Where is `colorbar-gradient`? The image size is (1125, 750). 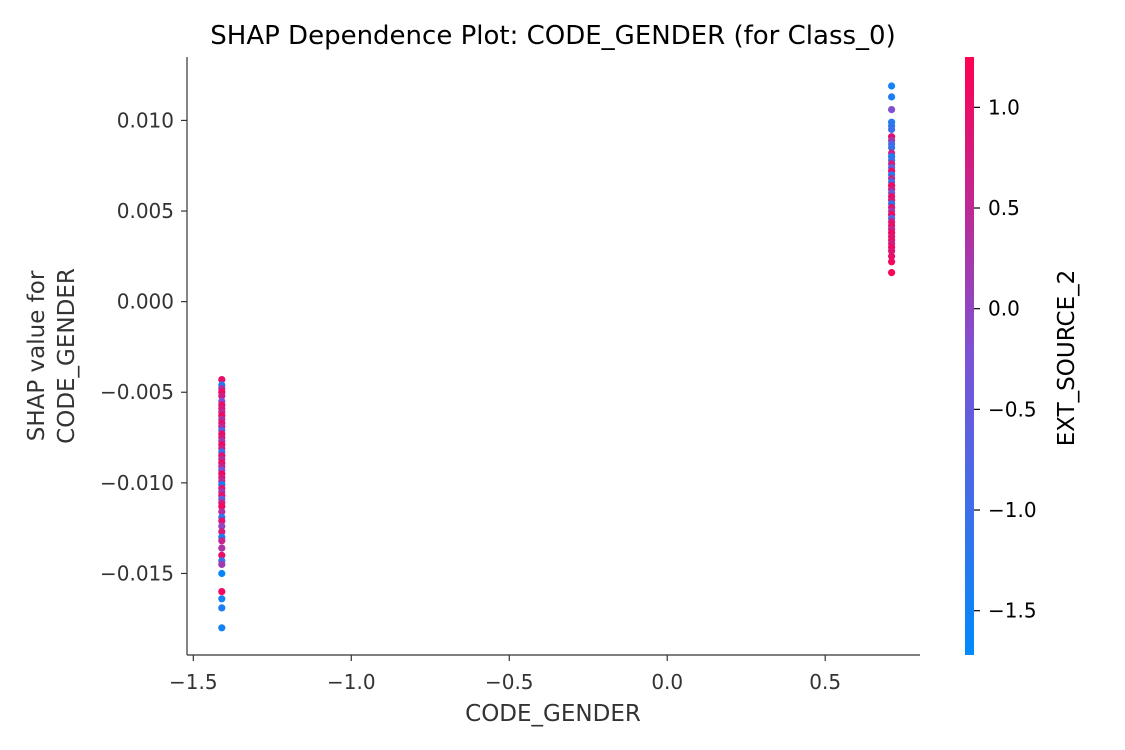
colorbar-gradient is located at coordinates (969, 356).